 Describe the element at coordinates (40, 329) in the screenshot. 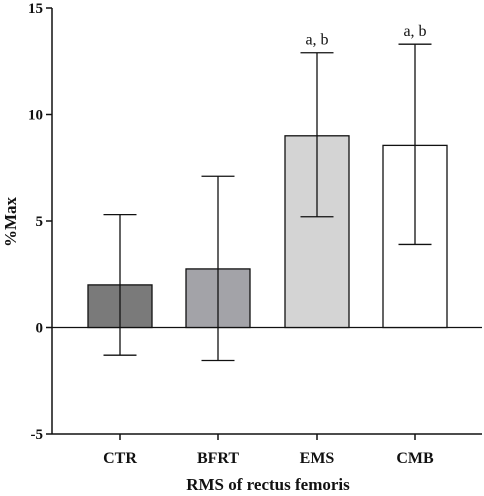

I see `y-tick-label: 0` at that location.